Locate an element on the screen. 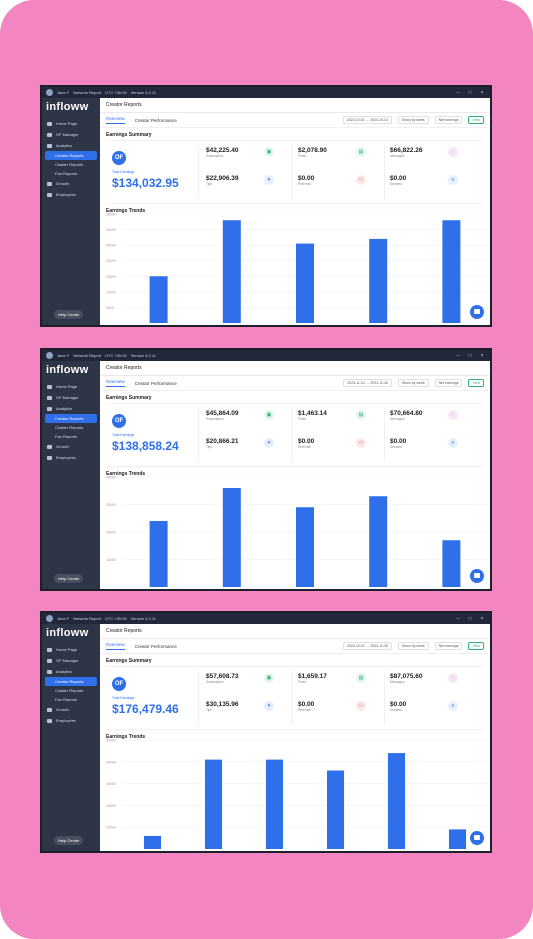  people-icon is located at coordinates (49, 720).